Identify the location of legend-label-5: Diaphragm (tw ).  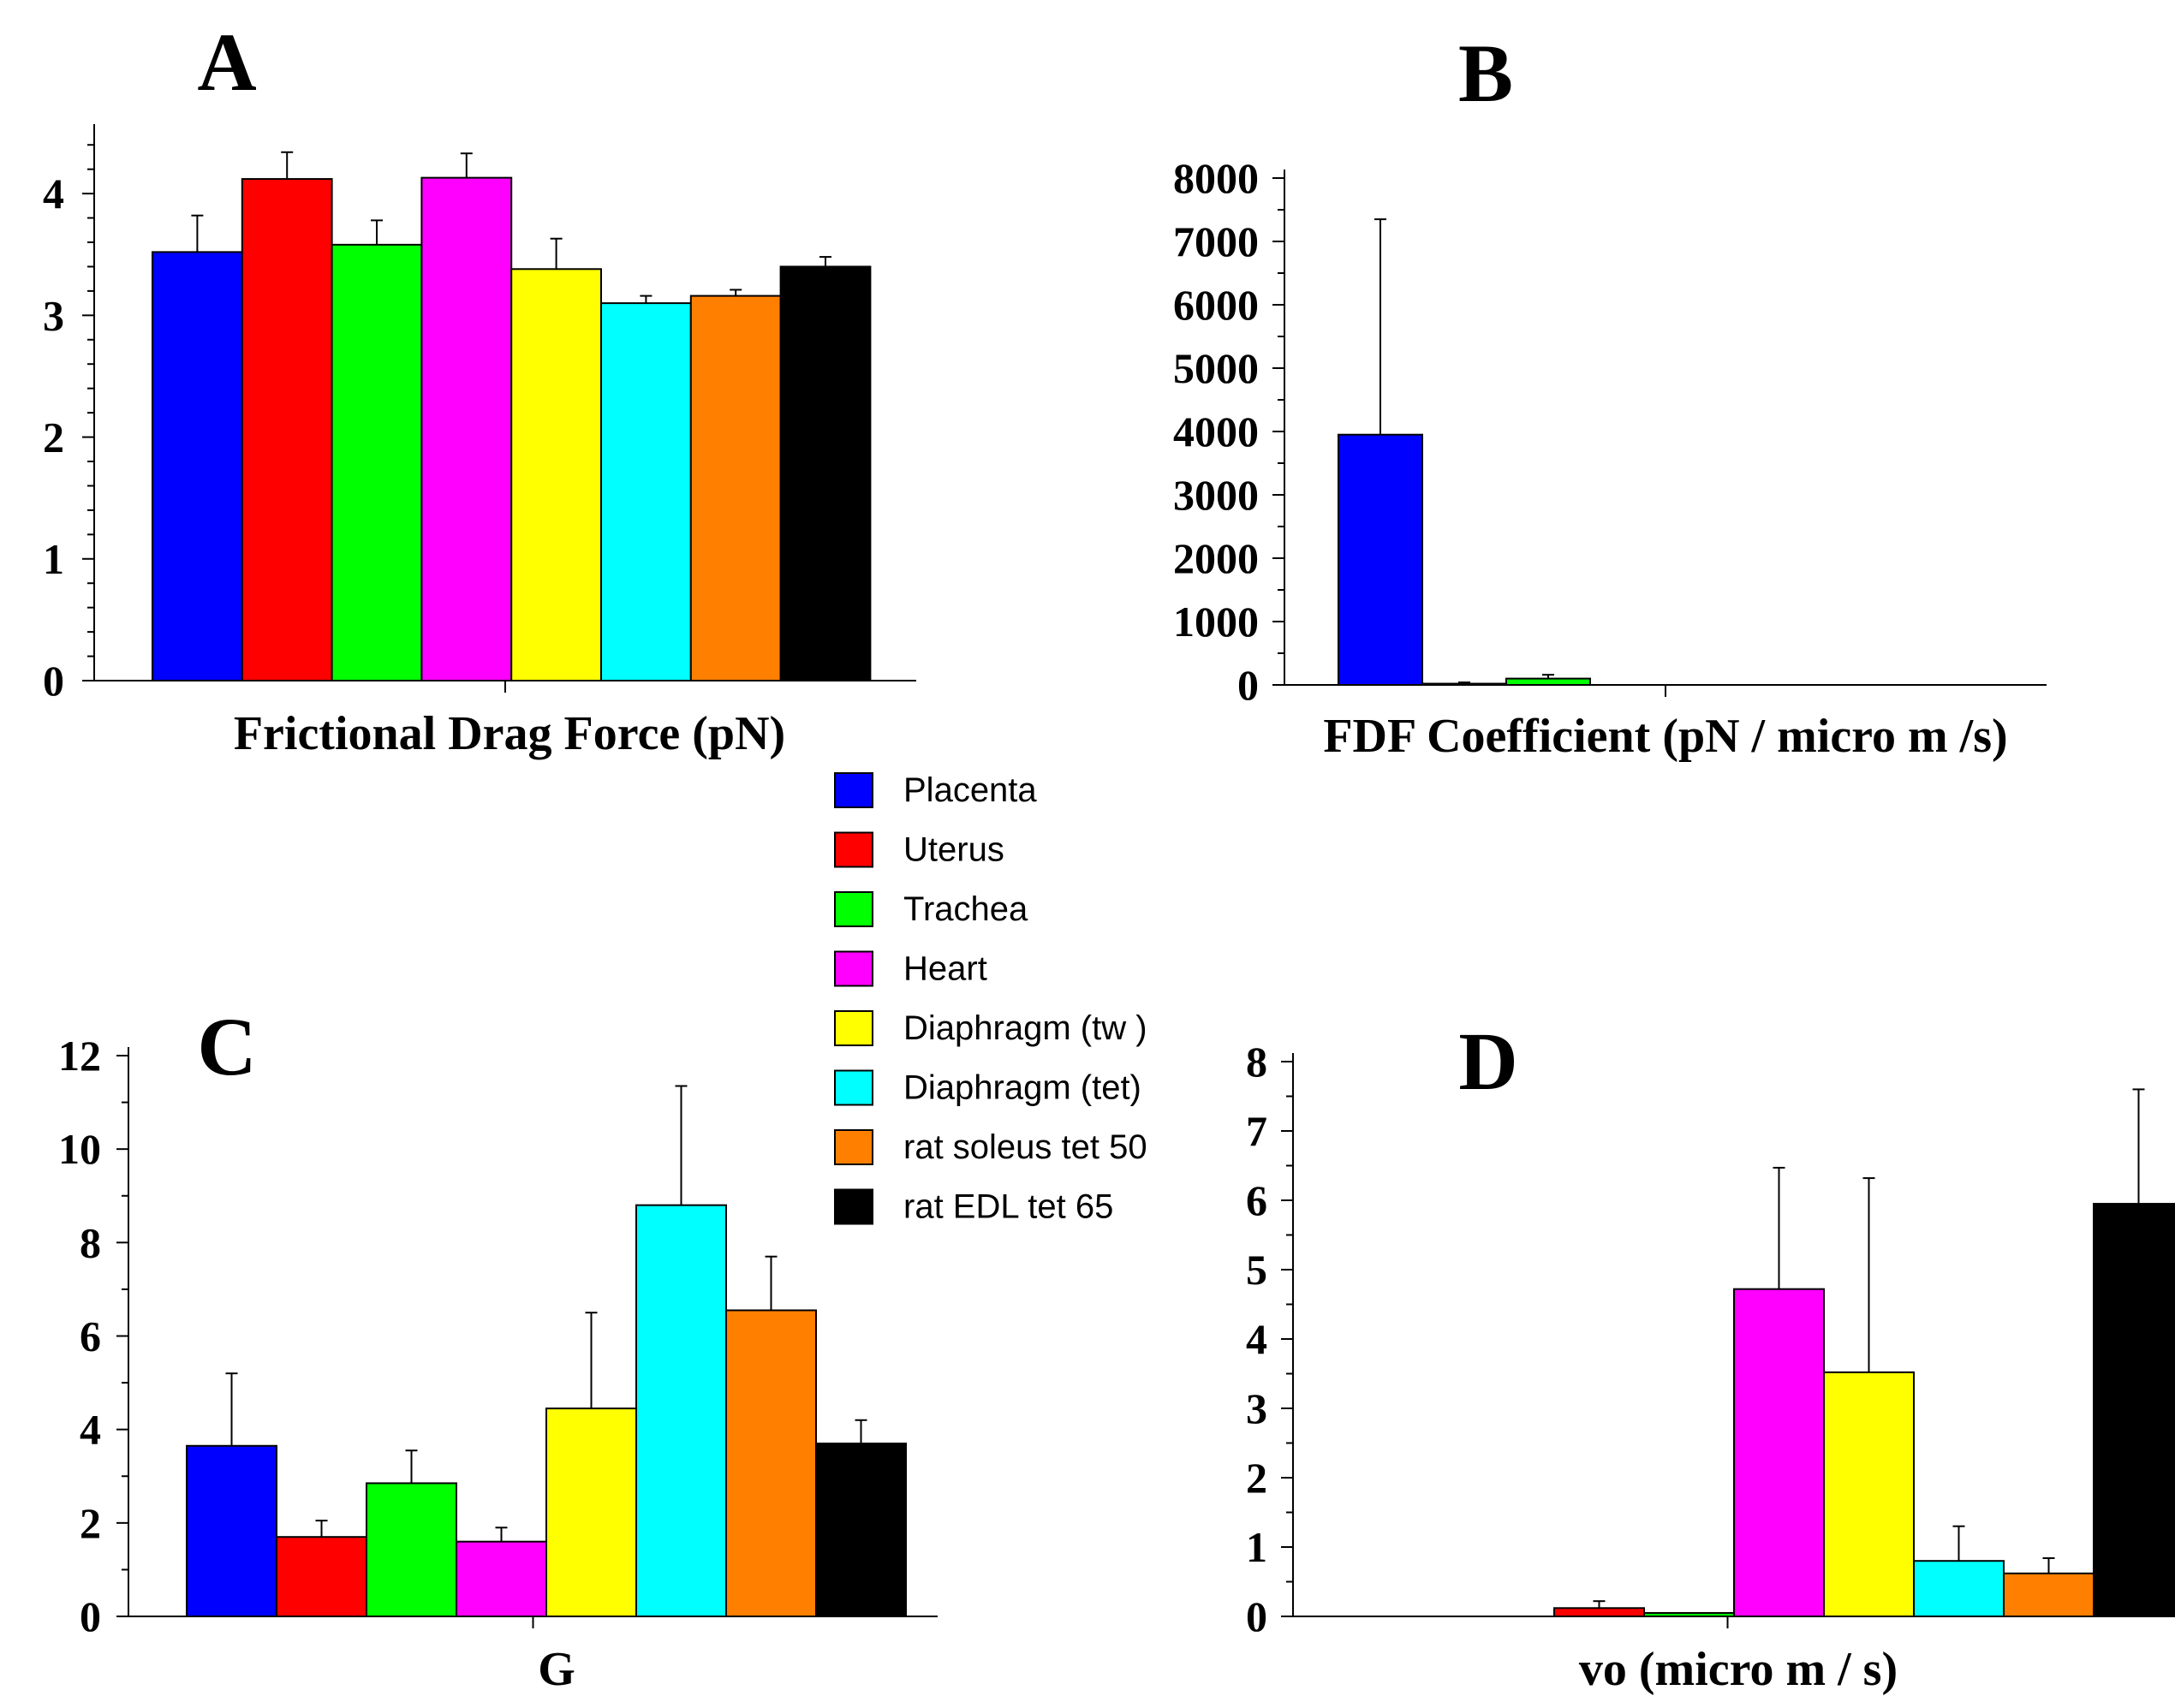
(1025, 1028).